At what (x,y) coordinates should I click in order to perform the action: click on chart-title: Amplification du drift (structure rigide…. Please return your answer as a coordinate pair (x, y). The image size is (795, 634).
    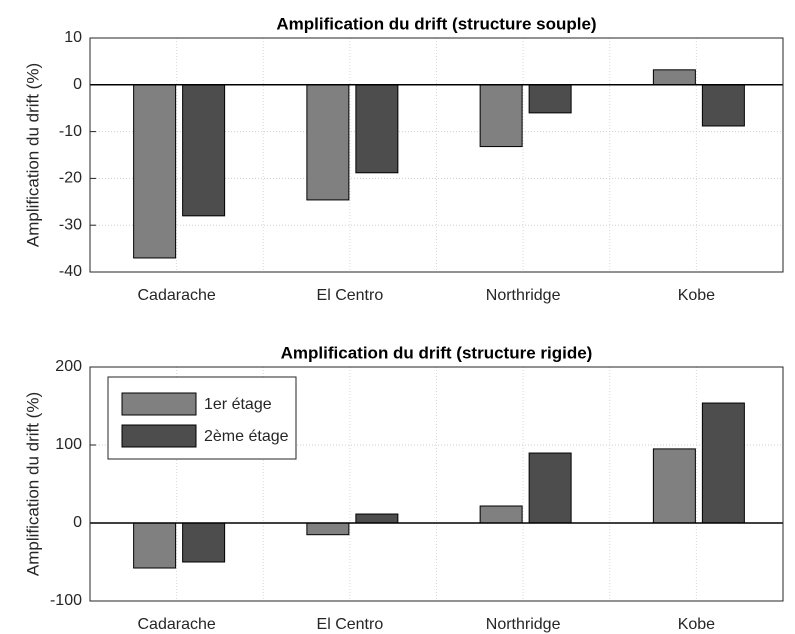
    Looking at the image, I should click on (437, 352).